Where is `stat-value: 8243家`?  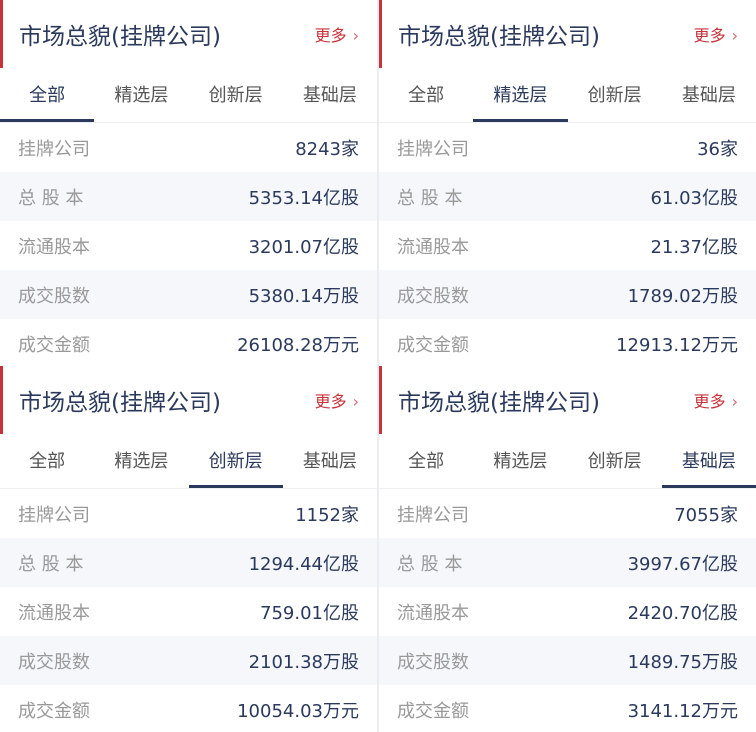 stat-value: 8243家 is located at coordinates (327, 149).